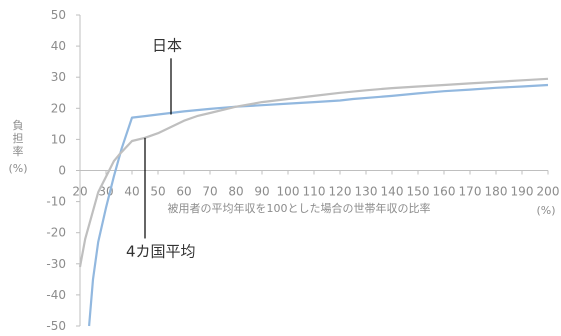  What do you see at coordinates (56, 233) in the screenshot?
I see `y-tick-label: -20` at bounding box center [56, 233].